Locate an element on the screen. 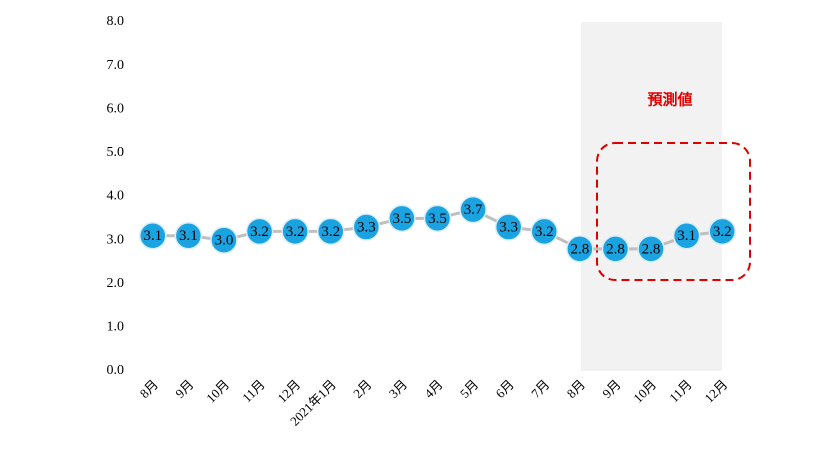  y-tick-label: 7.0 is located at coordinates (116, 65).